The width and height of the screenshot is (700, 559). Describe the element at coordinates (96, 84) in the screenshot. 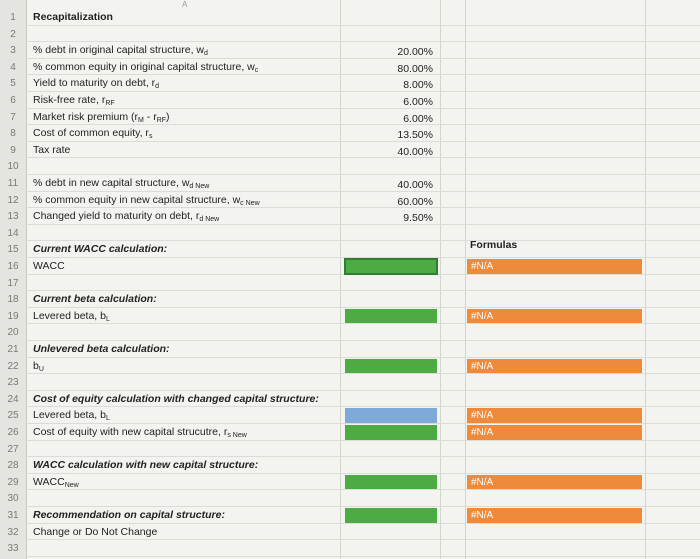

I see `row-label: Yield to maturity on debt, rd` at that location.